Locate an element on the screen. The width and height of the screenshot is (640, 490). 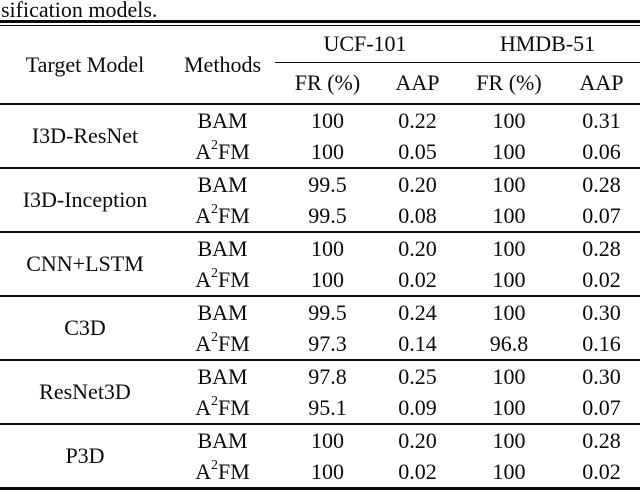
value-cell: 0.06 is located at coordinates (601, 151).